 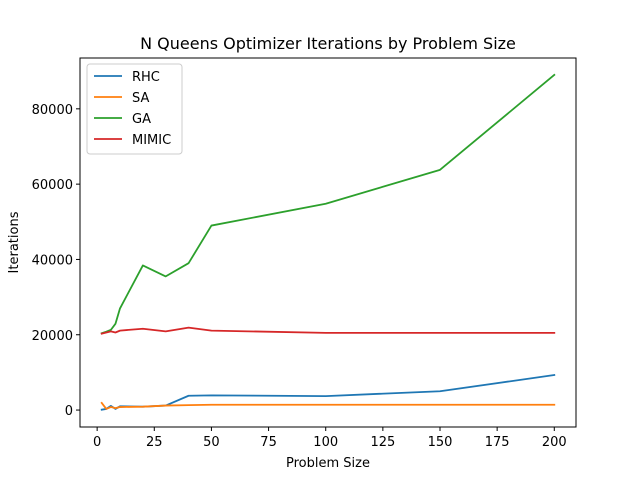 I want to click on x-tick-label: 25, so click(x=154, y=442).